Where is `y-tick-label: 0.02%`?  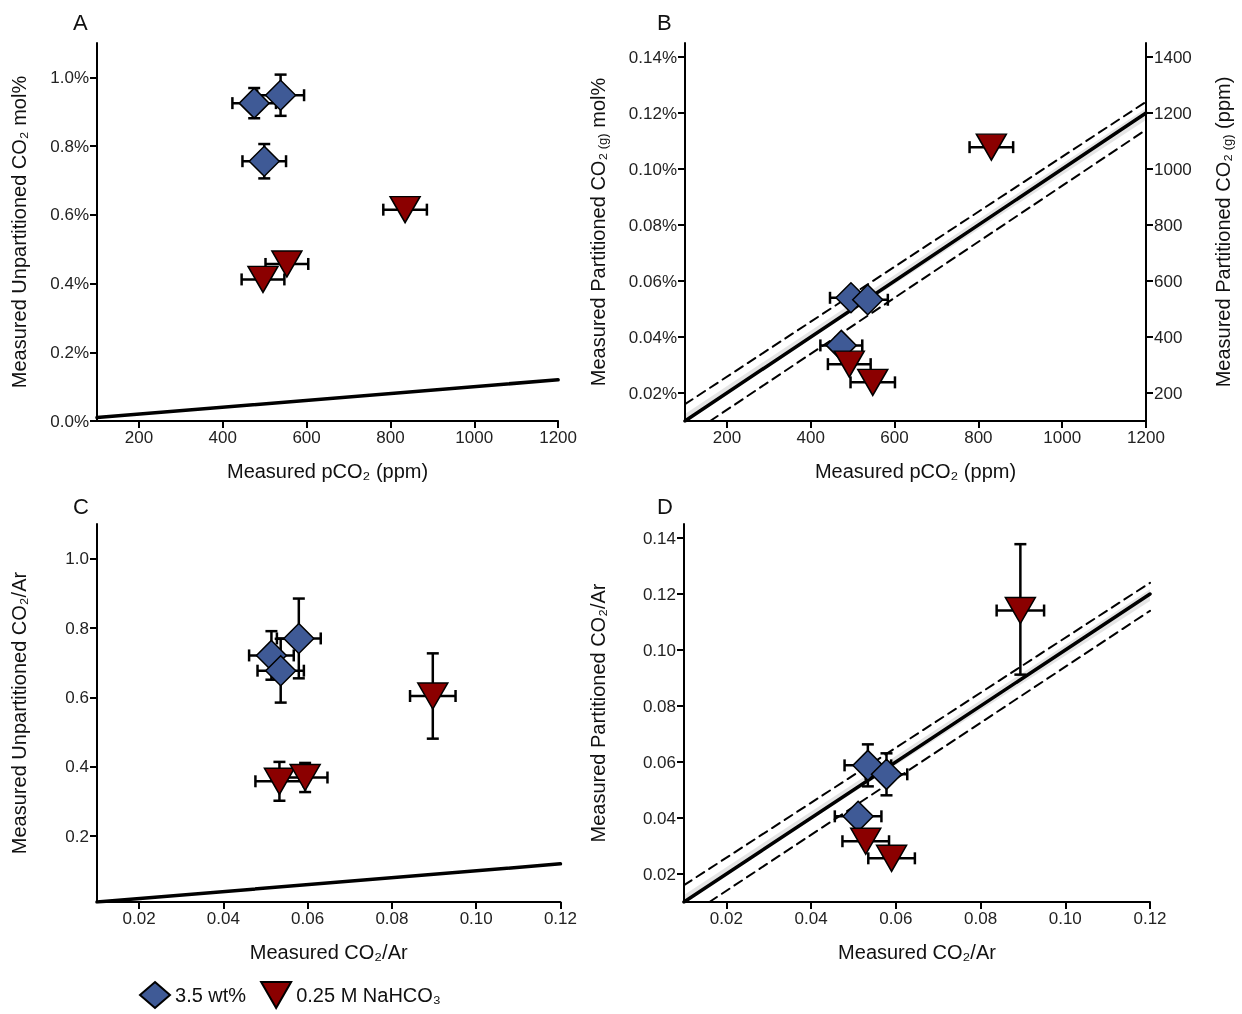
y-tick-label: 0.02% is located at coordinates (652, 393).